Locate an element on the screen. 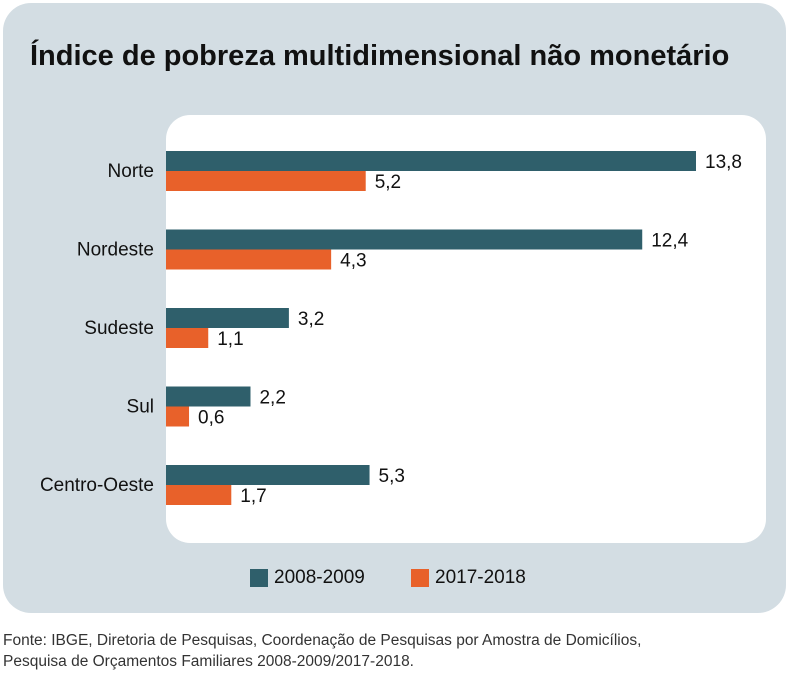 Image resolution: width=789 pixels, height=673 pixels. bar-2008-2009-Norte is located at coordinates (431, 161).